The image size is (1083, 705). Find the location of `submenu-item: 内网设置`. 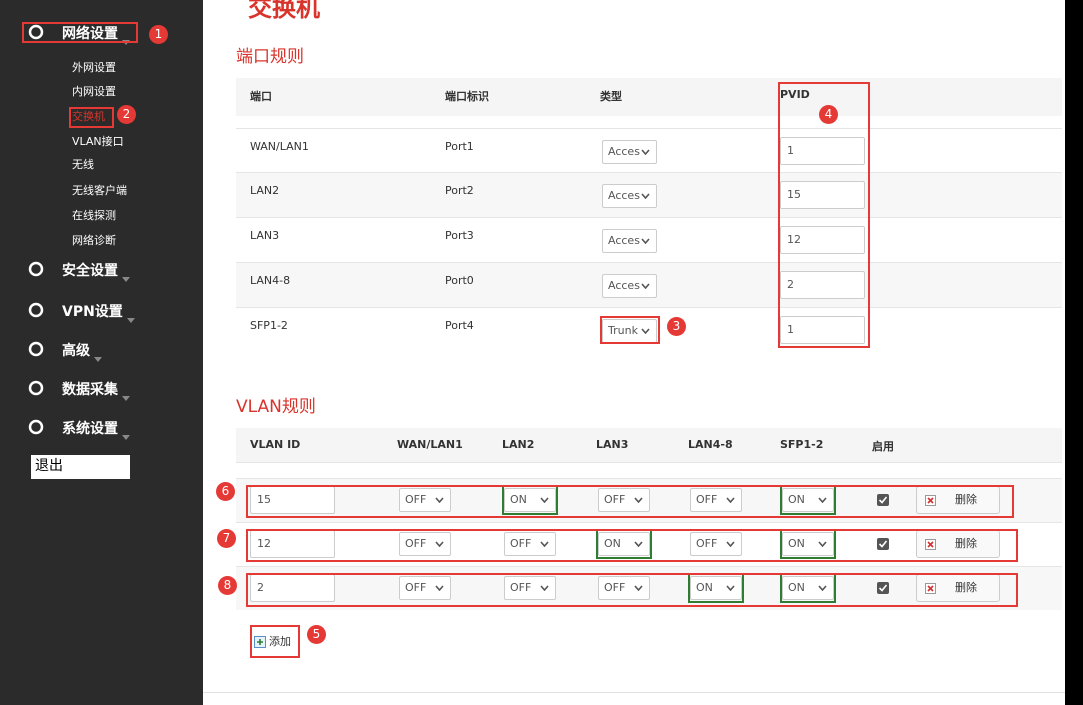

submenu-item: 内网设置 is located at coordinates (94, 91).